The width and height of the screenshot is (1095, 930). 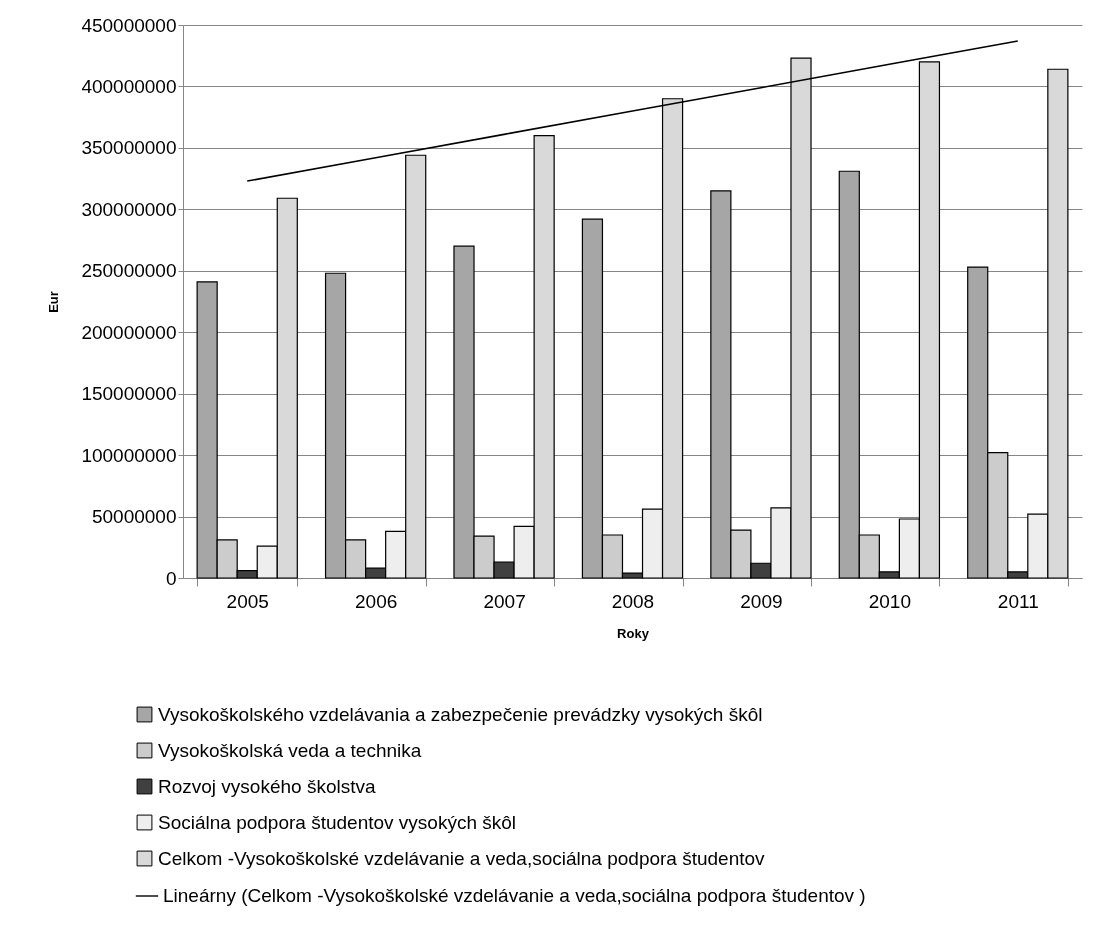 I want to click on x-tick-label: 2011, so click(x=1018, y=601).